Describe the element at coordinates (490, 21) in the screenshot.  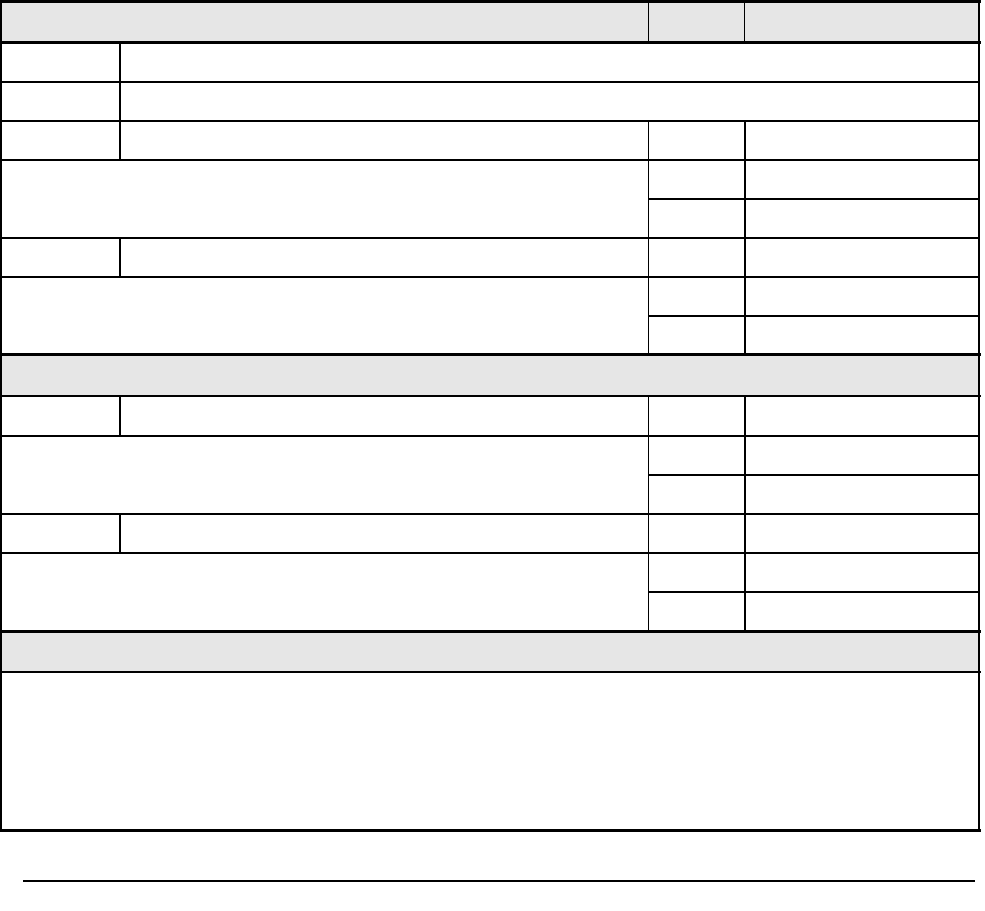
I see `table-header-row` at that location.